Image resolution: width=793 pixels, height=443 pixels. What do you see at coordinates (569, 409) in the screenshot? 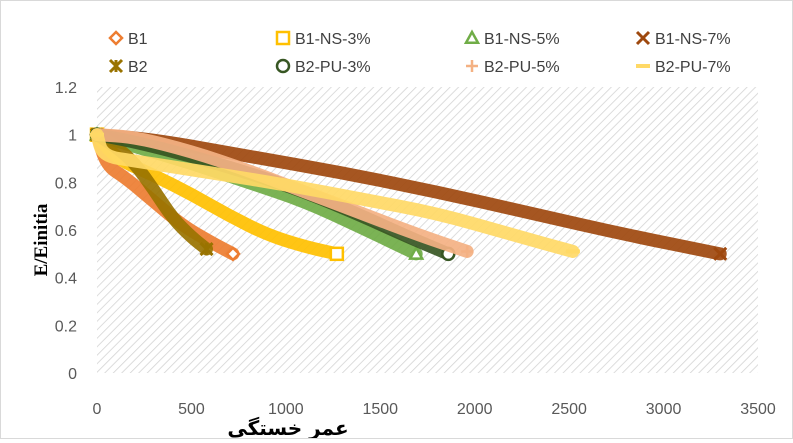
I see `x-tick-label: 2500` at bounding box center [569, 409].